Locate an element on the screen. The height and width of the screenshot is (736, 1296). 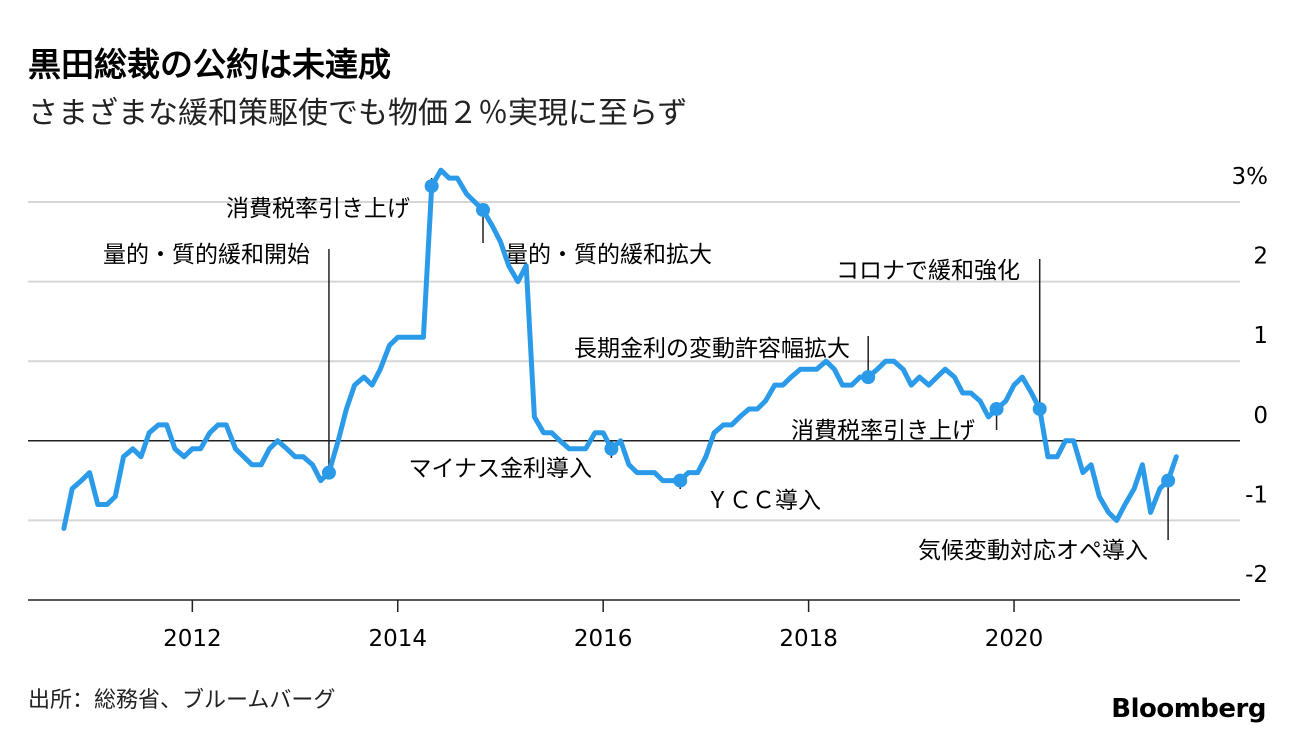
chart-title: 黒田総裁の公約は未達成 is located at coordinates (209, 64).